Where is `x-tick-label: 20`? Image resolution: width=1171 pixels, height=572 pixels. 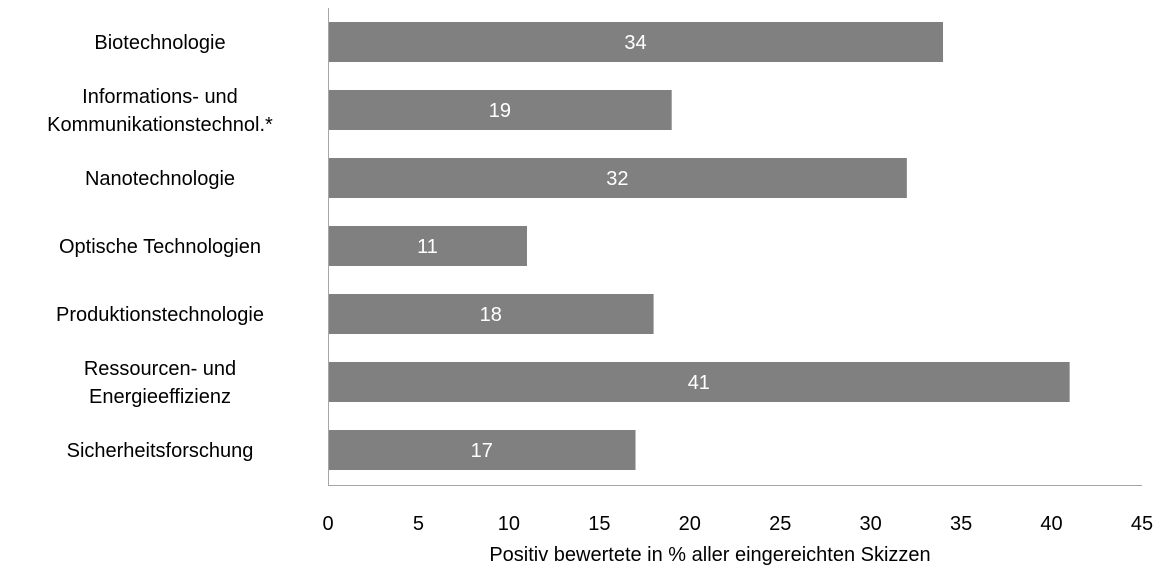 x-tick-label: 20 is located at coordinates (690, 524).